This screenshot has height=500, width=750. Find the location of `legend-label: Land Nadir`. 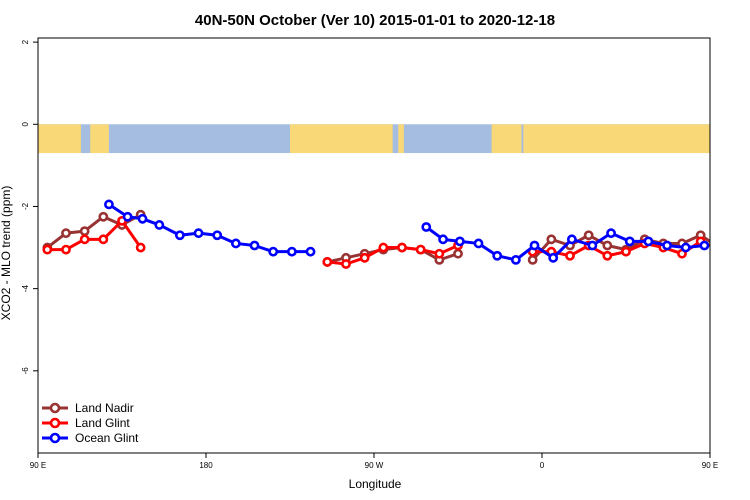

legend-label: Land Nadir is located at coordinates (104, 408).